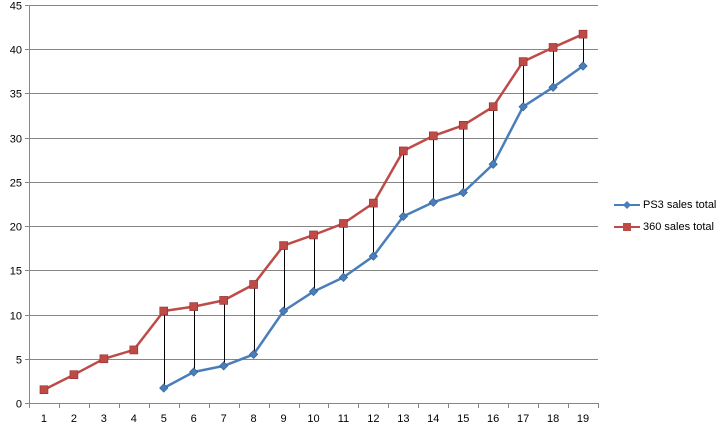  What do you see at coordinates (553, 419) in the screenshot?
I see `xtick-label-18: 18` at bounding box center [553, 419].